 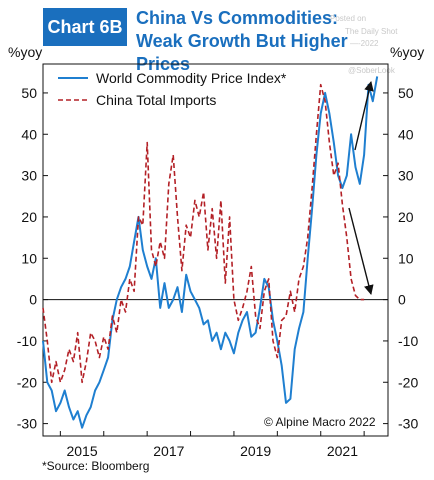 I want to click on y-tick-label-right: 20, so click(x=406, y=217).